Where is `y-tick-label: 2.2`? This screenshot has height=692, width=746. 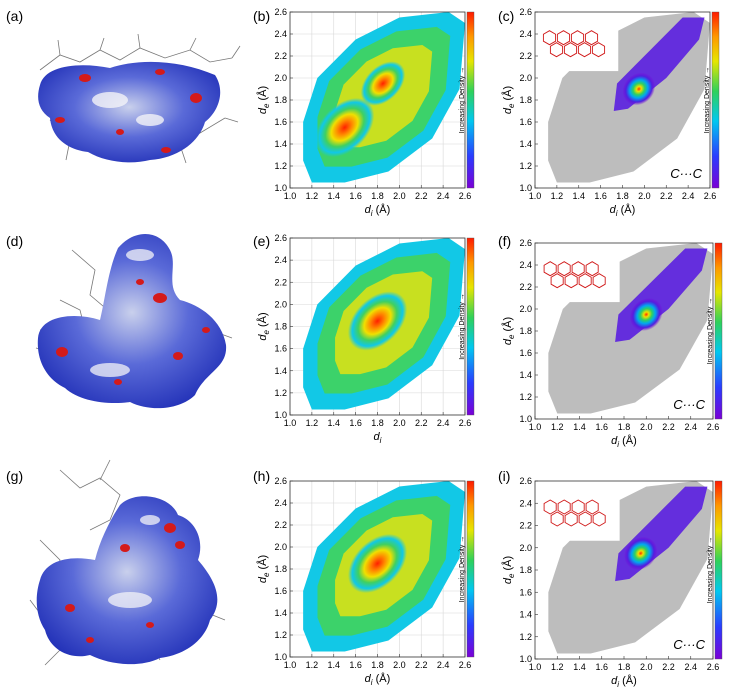
y-tick-label: 2.2 is located at coordinates (525, 287).